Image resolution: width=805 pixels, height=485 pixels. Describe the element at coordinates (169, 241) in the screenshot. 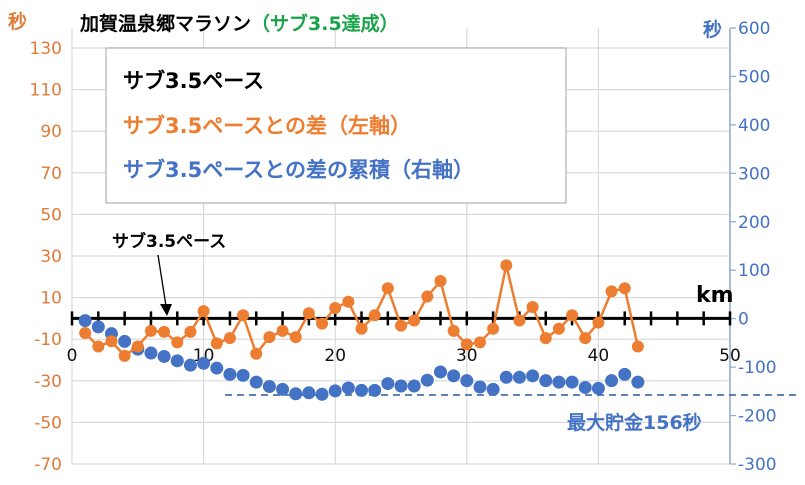

I see `pace-annotation: サブ3.5ペース` at that location.